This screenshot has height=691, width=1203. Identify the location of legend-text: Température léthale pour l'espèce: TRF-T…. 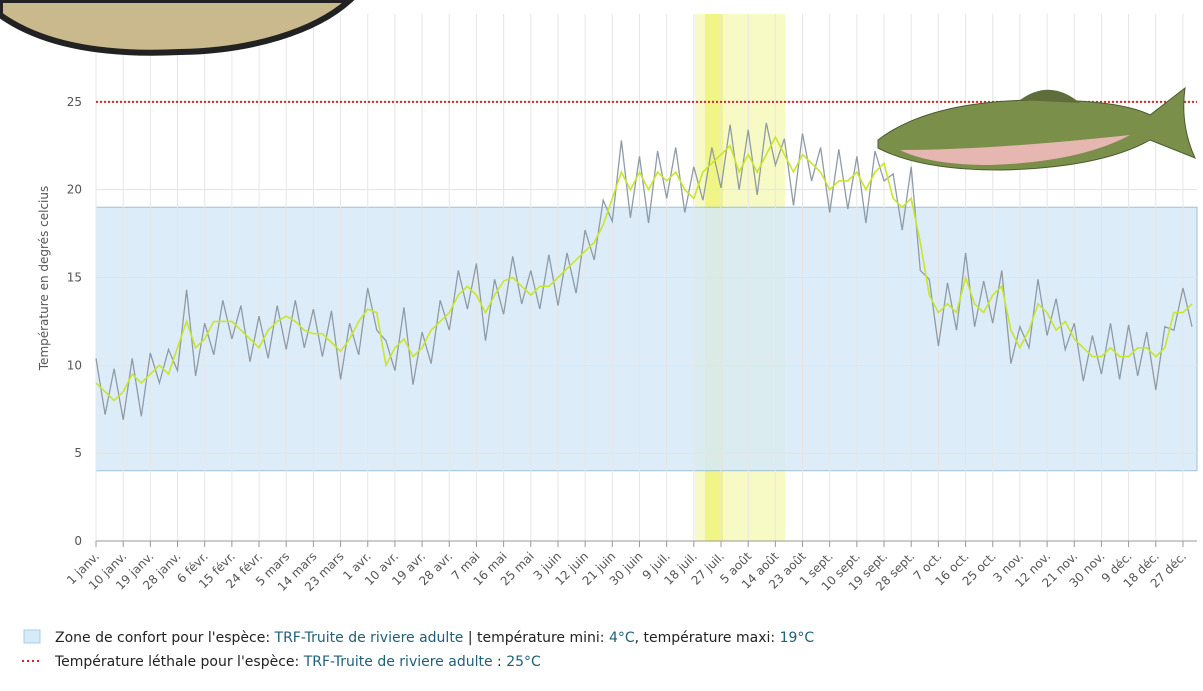
(297, 662).